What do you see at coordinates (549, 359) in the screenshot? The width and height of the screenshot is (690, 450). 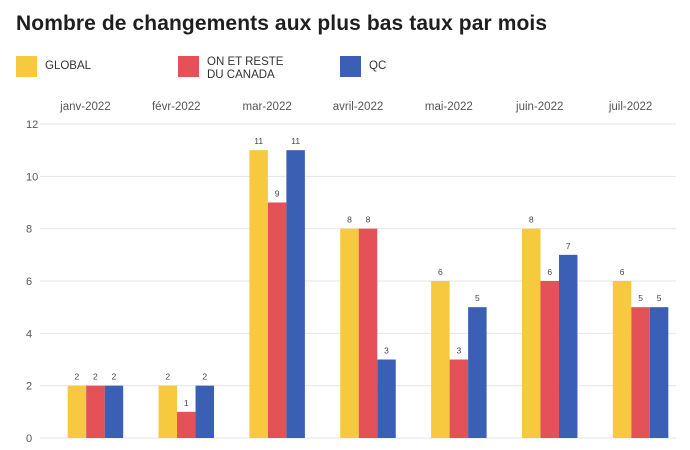 I see `bar-on-et-reste-du-canada-juin-2022` at bounding box center [549, 359].